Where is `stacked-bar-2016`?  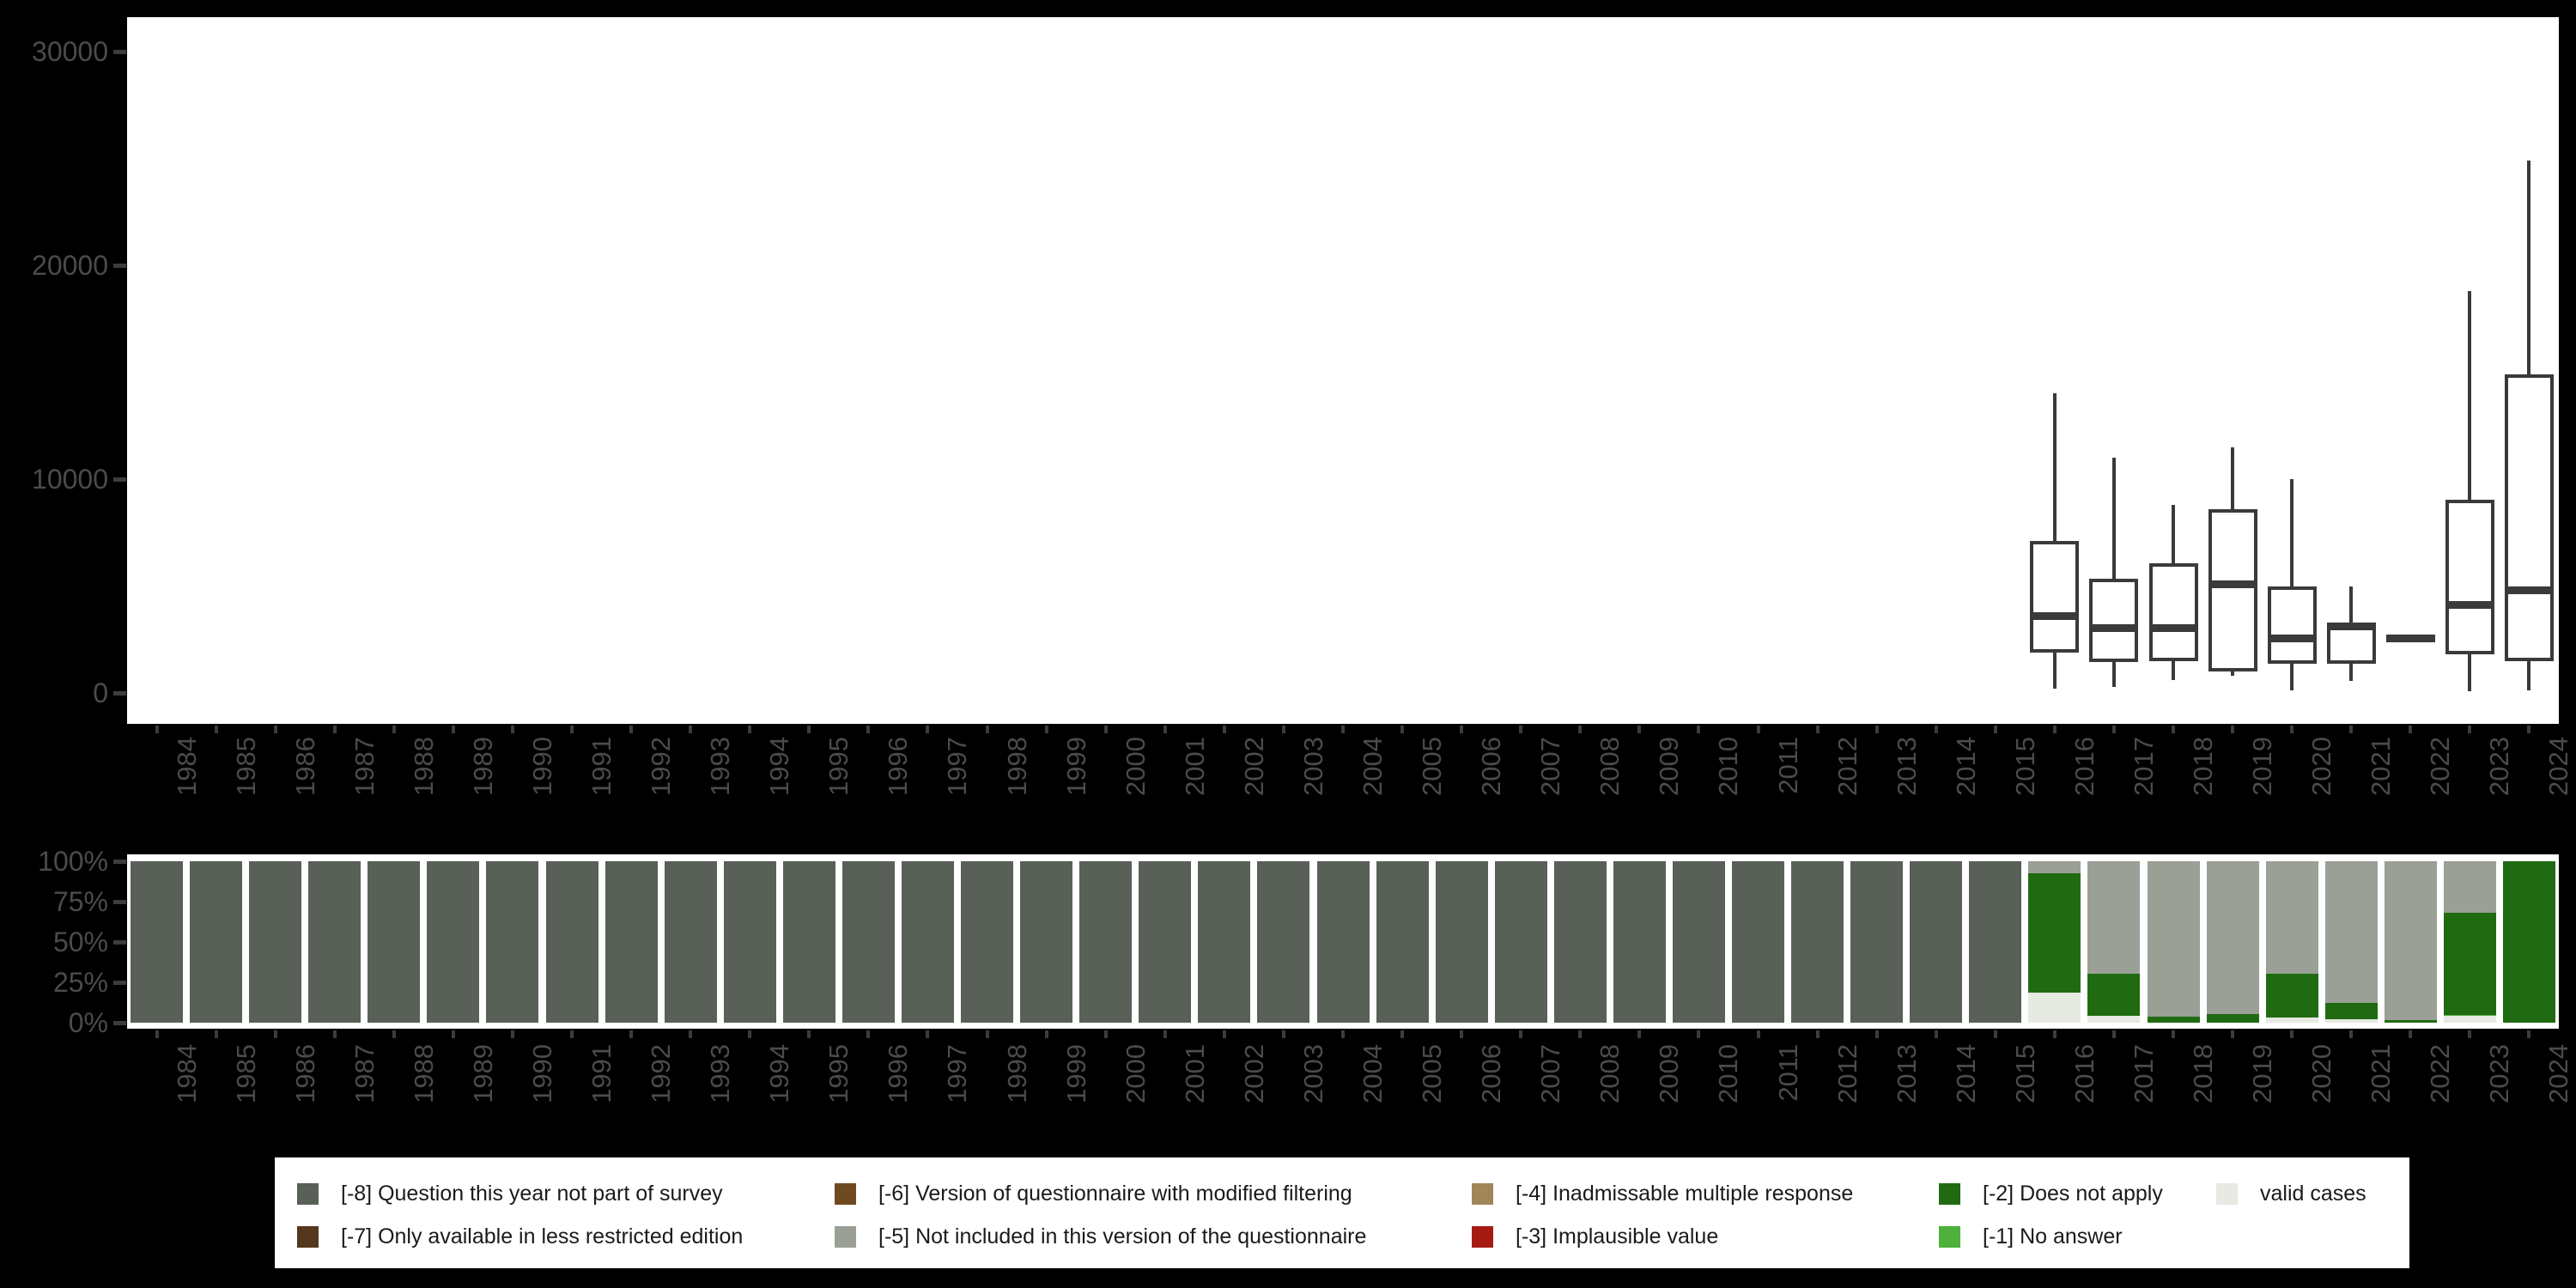 stacked-bar-2016 is located at coordinates (2054, 942).